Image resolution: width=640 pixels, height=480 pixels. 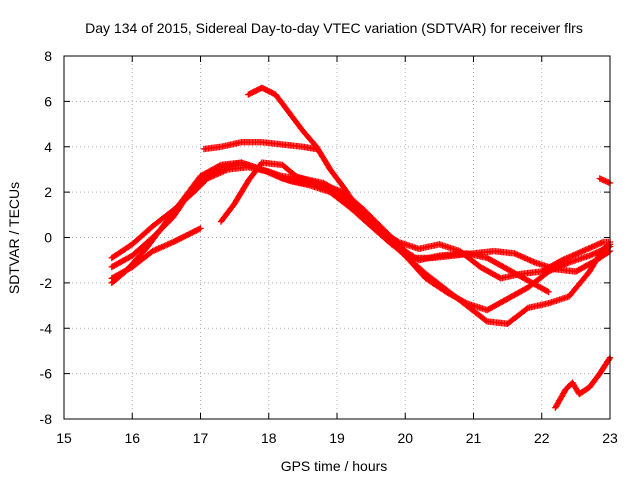 What do you see at coordinates (48, 101) in the screenshot?
I see `y-tick-label: 6` at bounding box center [48, 101].